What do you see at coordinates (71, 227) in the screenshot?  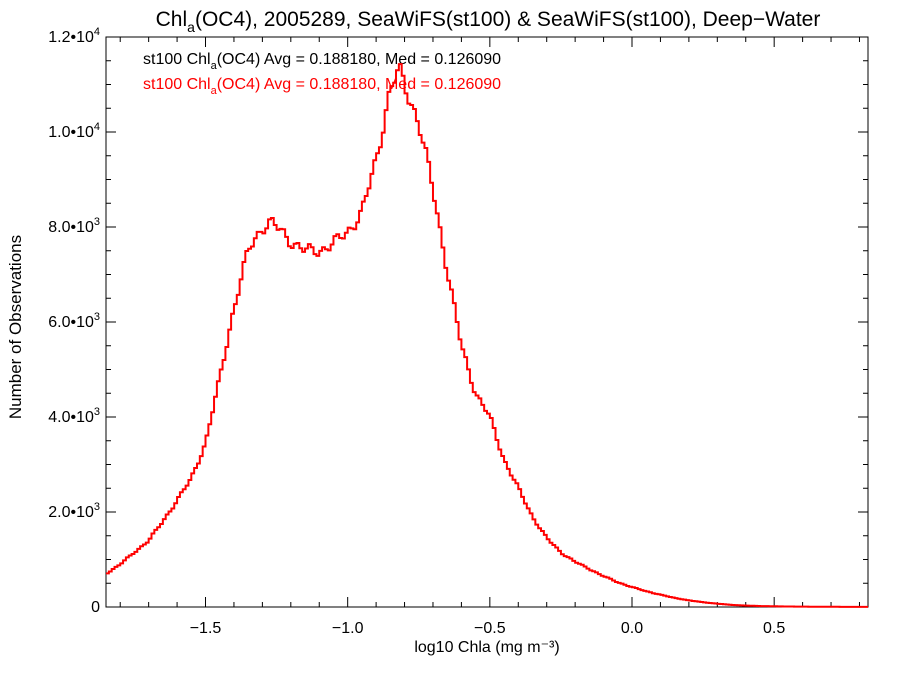 I see `y-tick-mantissa: 8.0•10` at bounding box center [71, 227].